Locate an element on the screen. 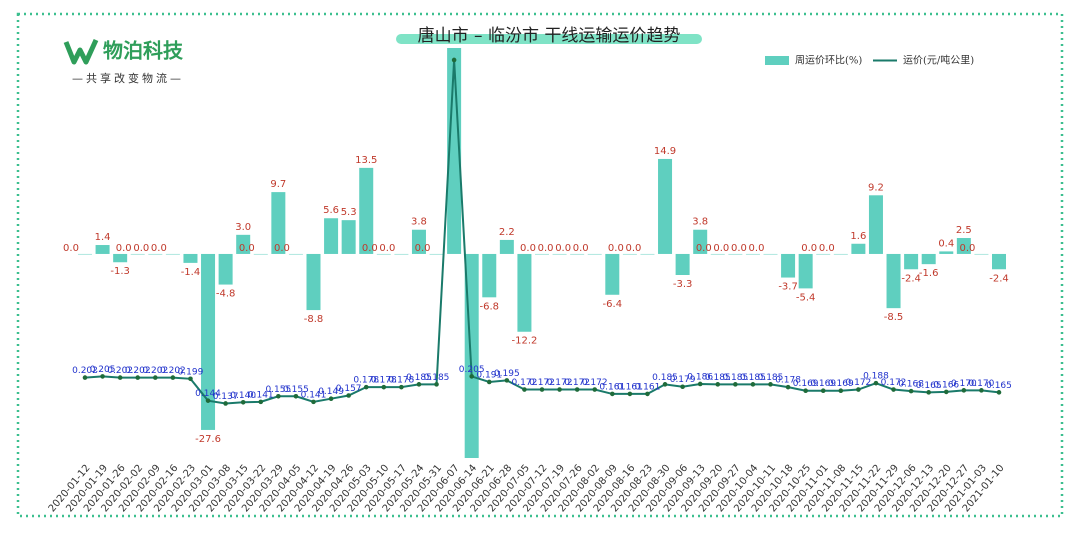 Image resolution: width=1080 pixels, height=533 pixels. line-value-label: 0.168 is located at coordinates (911, 385).